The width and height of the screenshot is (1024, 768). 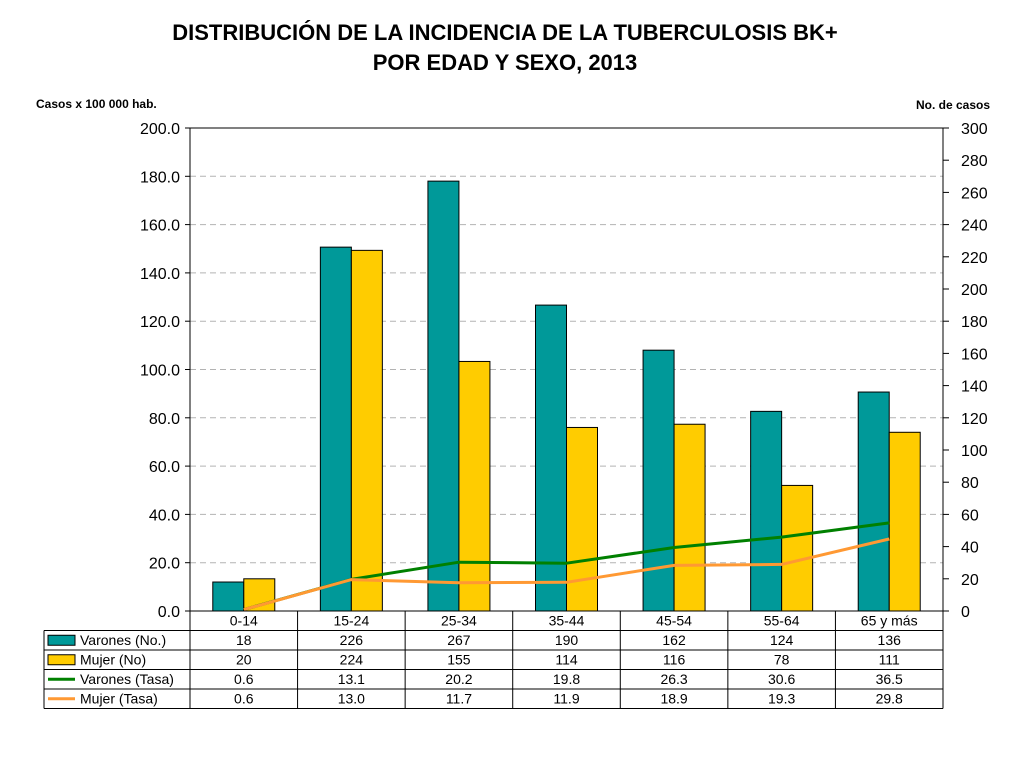 I want to click on data-label: 11.9, so click(x=566, y=699).